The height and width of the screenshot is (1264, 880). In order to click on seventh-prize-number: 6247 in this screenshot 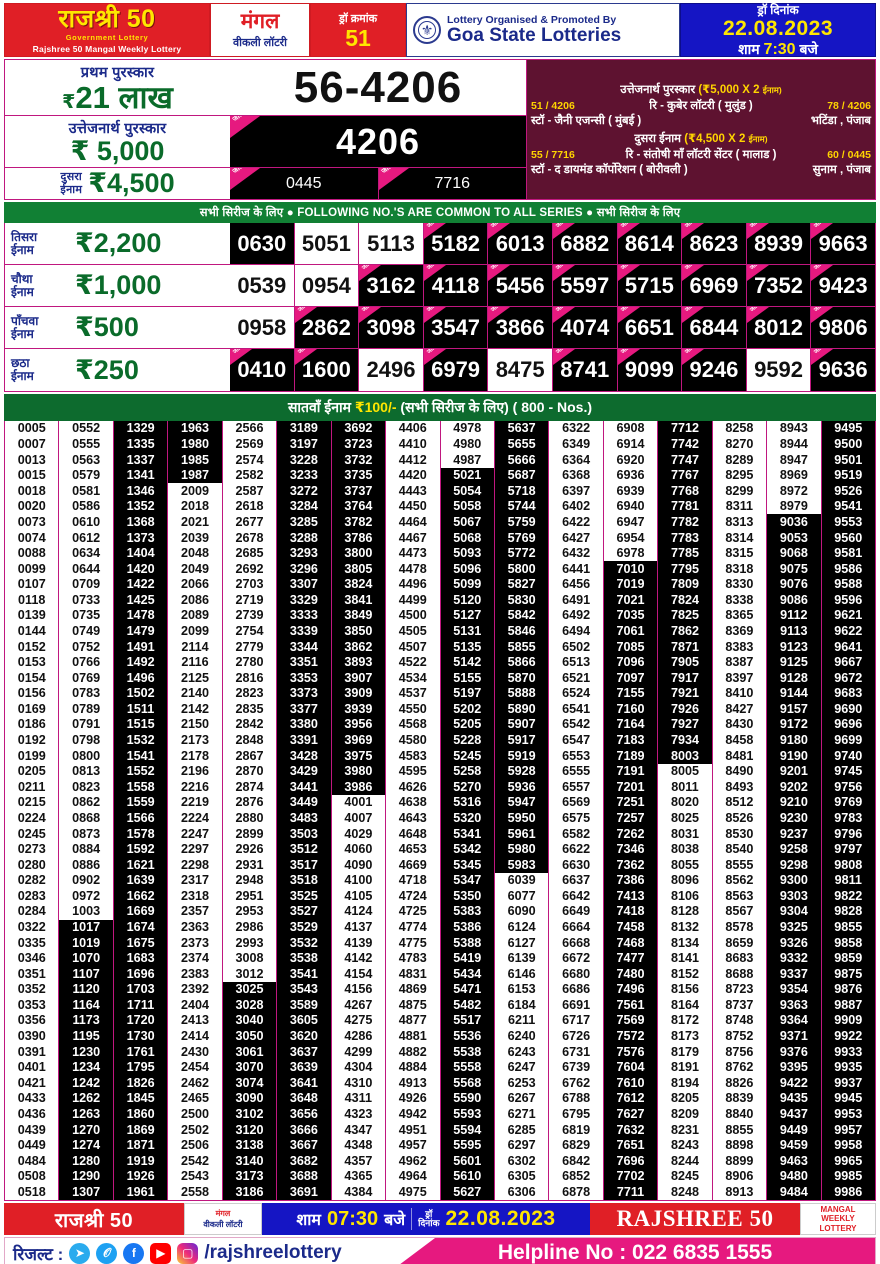, I will do `click(521, 1067)`.